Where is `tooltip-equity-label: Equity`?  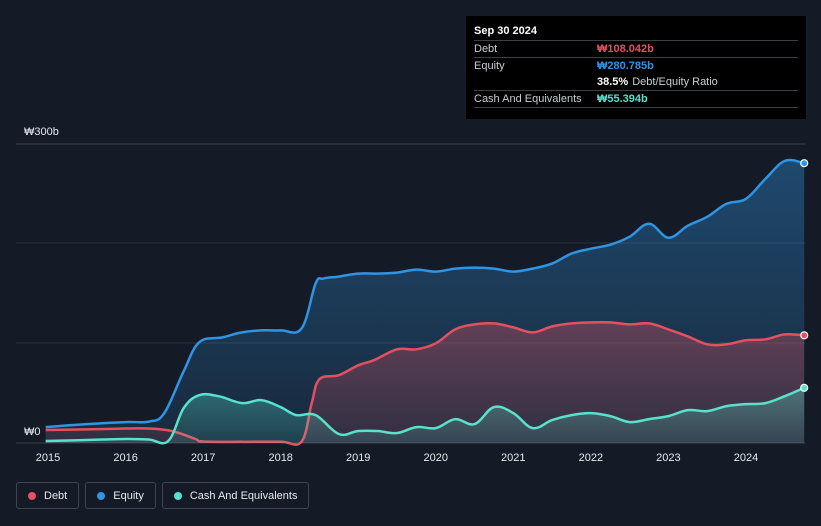 tooltip-equity-label: Equity is located at coordinates (489, 66).